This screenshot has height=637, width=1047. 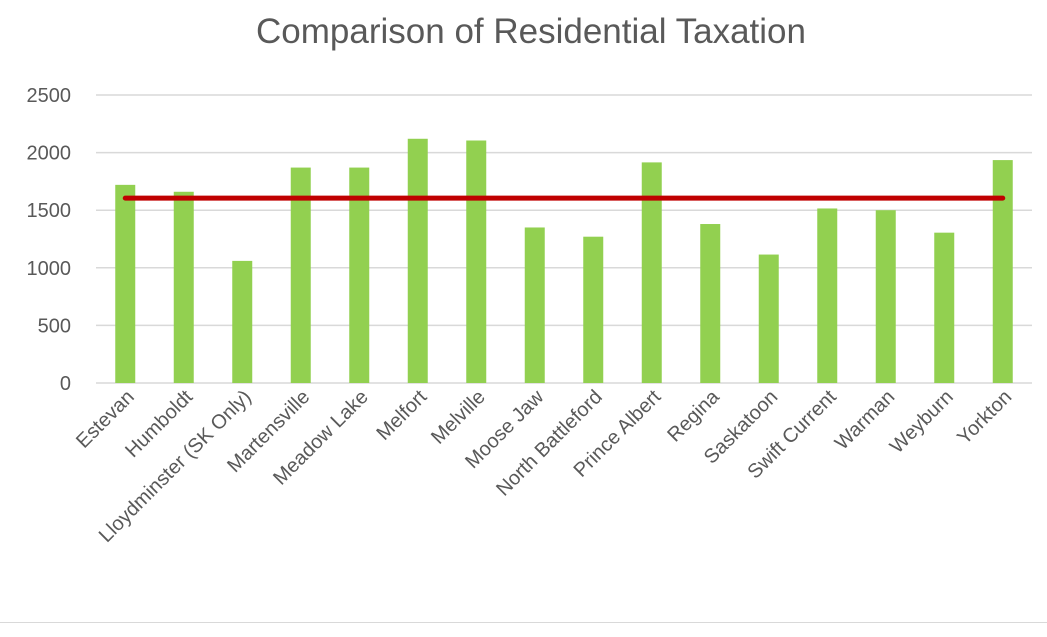 I want to click on bar-melfort, so click(x=417, y=260).